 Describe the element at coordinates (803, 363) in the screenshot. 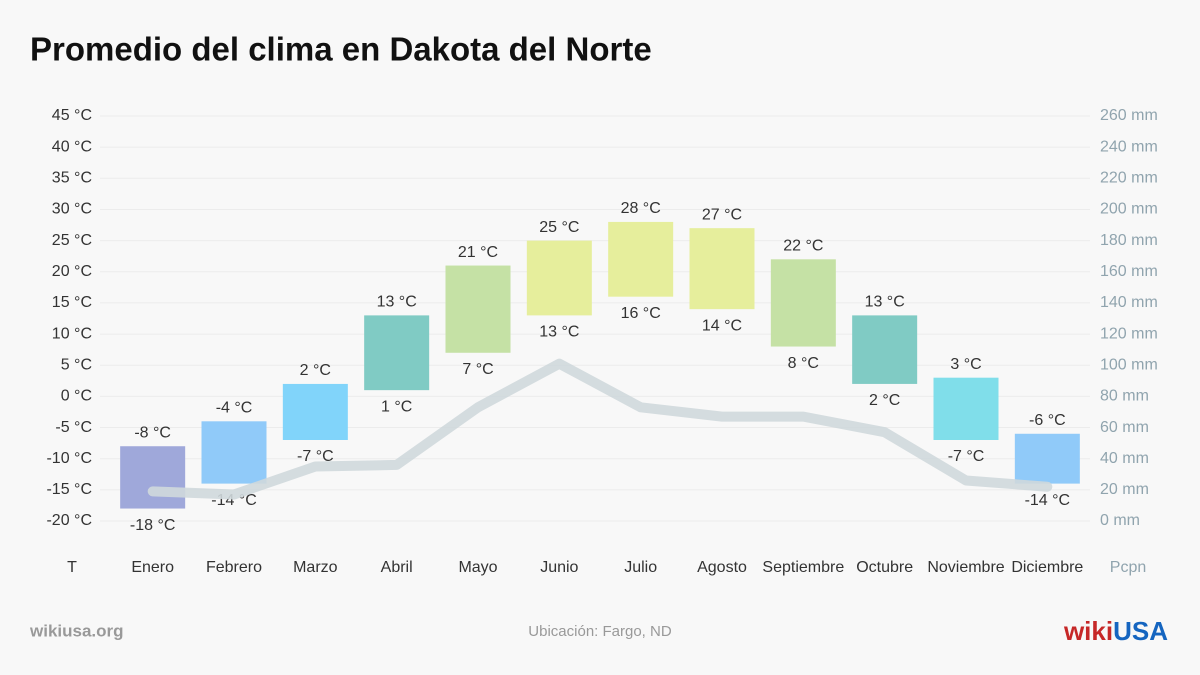

I see `min-label: 8 °C` at that location.